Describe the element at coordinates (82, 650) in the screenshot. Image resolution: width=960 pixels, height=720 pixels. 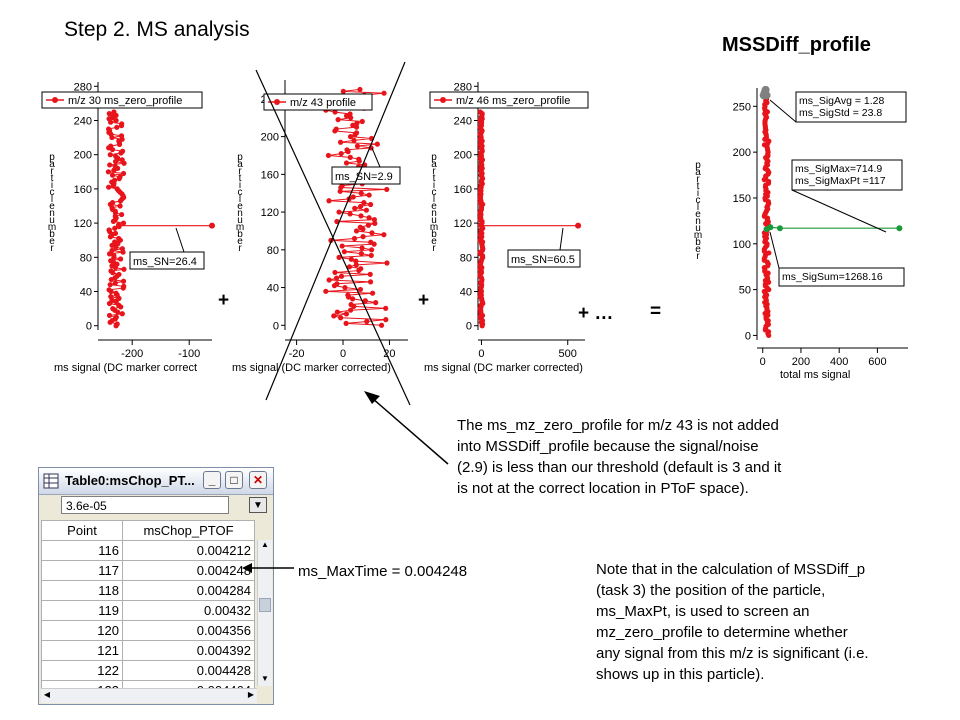
I see `point-cell: 121` at that location.